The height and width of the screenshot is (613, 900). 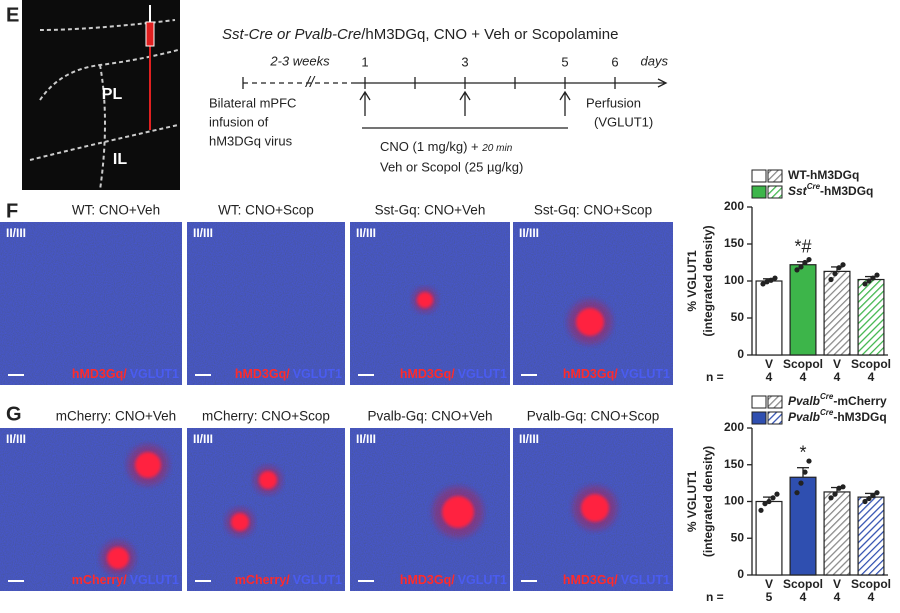 I want to click on timeline-title-plain: /hM3DGq, CNO + Veh or Scopolamine, so click(x=489, y=34).